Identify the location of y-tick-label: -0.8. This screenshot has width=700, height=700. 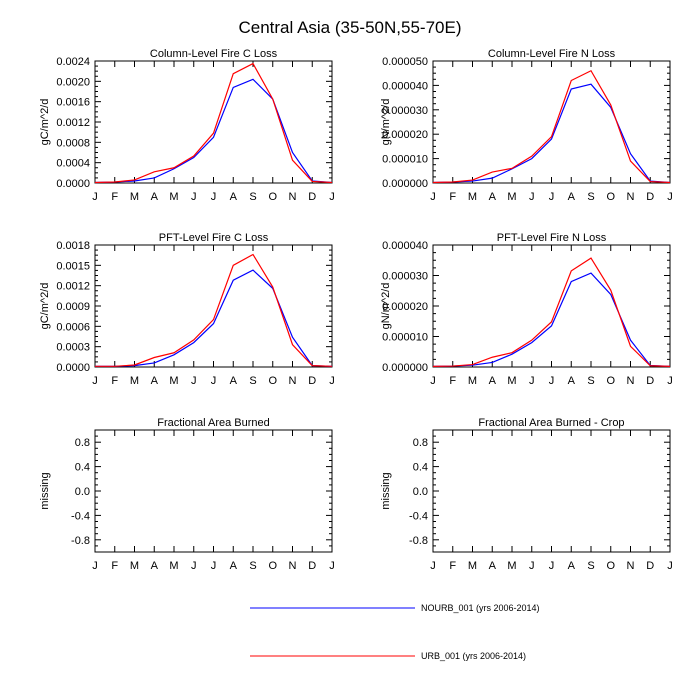
(80, 541).